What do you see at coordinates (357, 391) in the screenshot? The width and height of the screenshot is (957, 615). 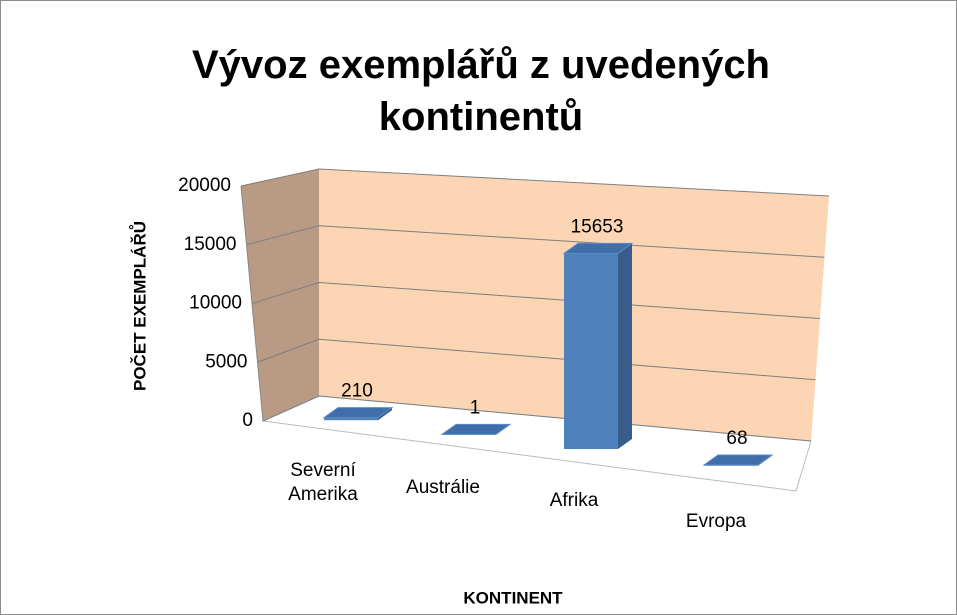 I see `value-label: 210` at bounding box center [357, 391].